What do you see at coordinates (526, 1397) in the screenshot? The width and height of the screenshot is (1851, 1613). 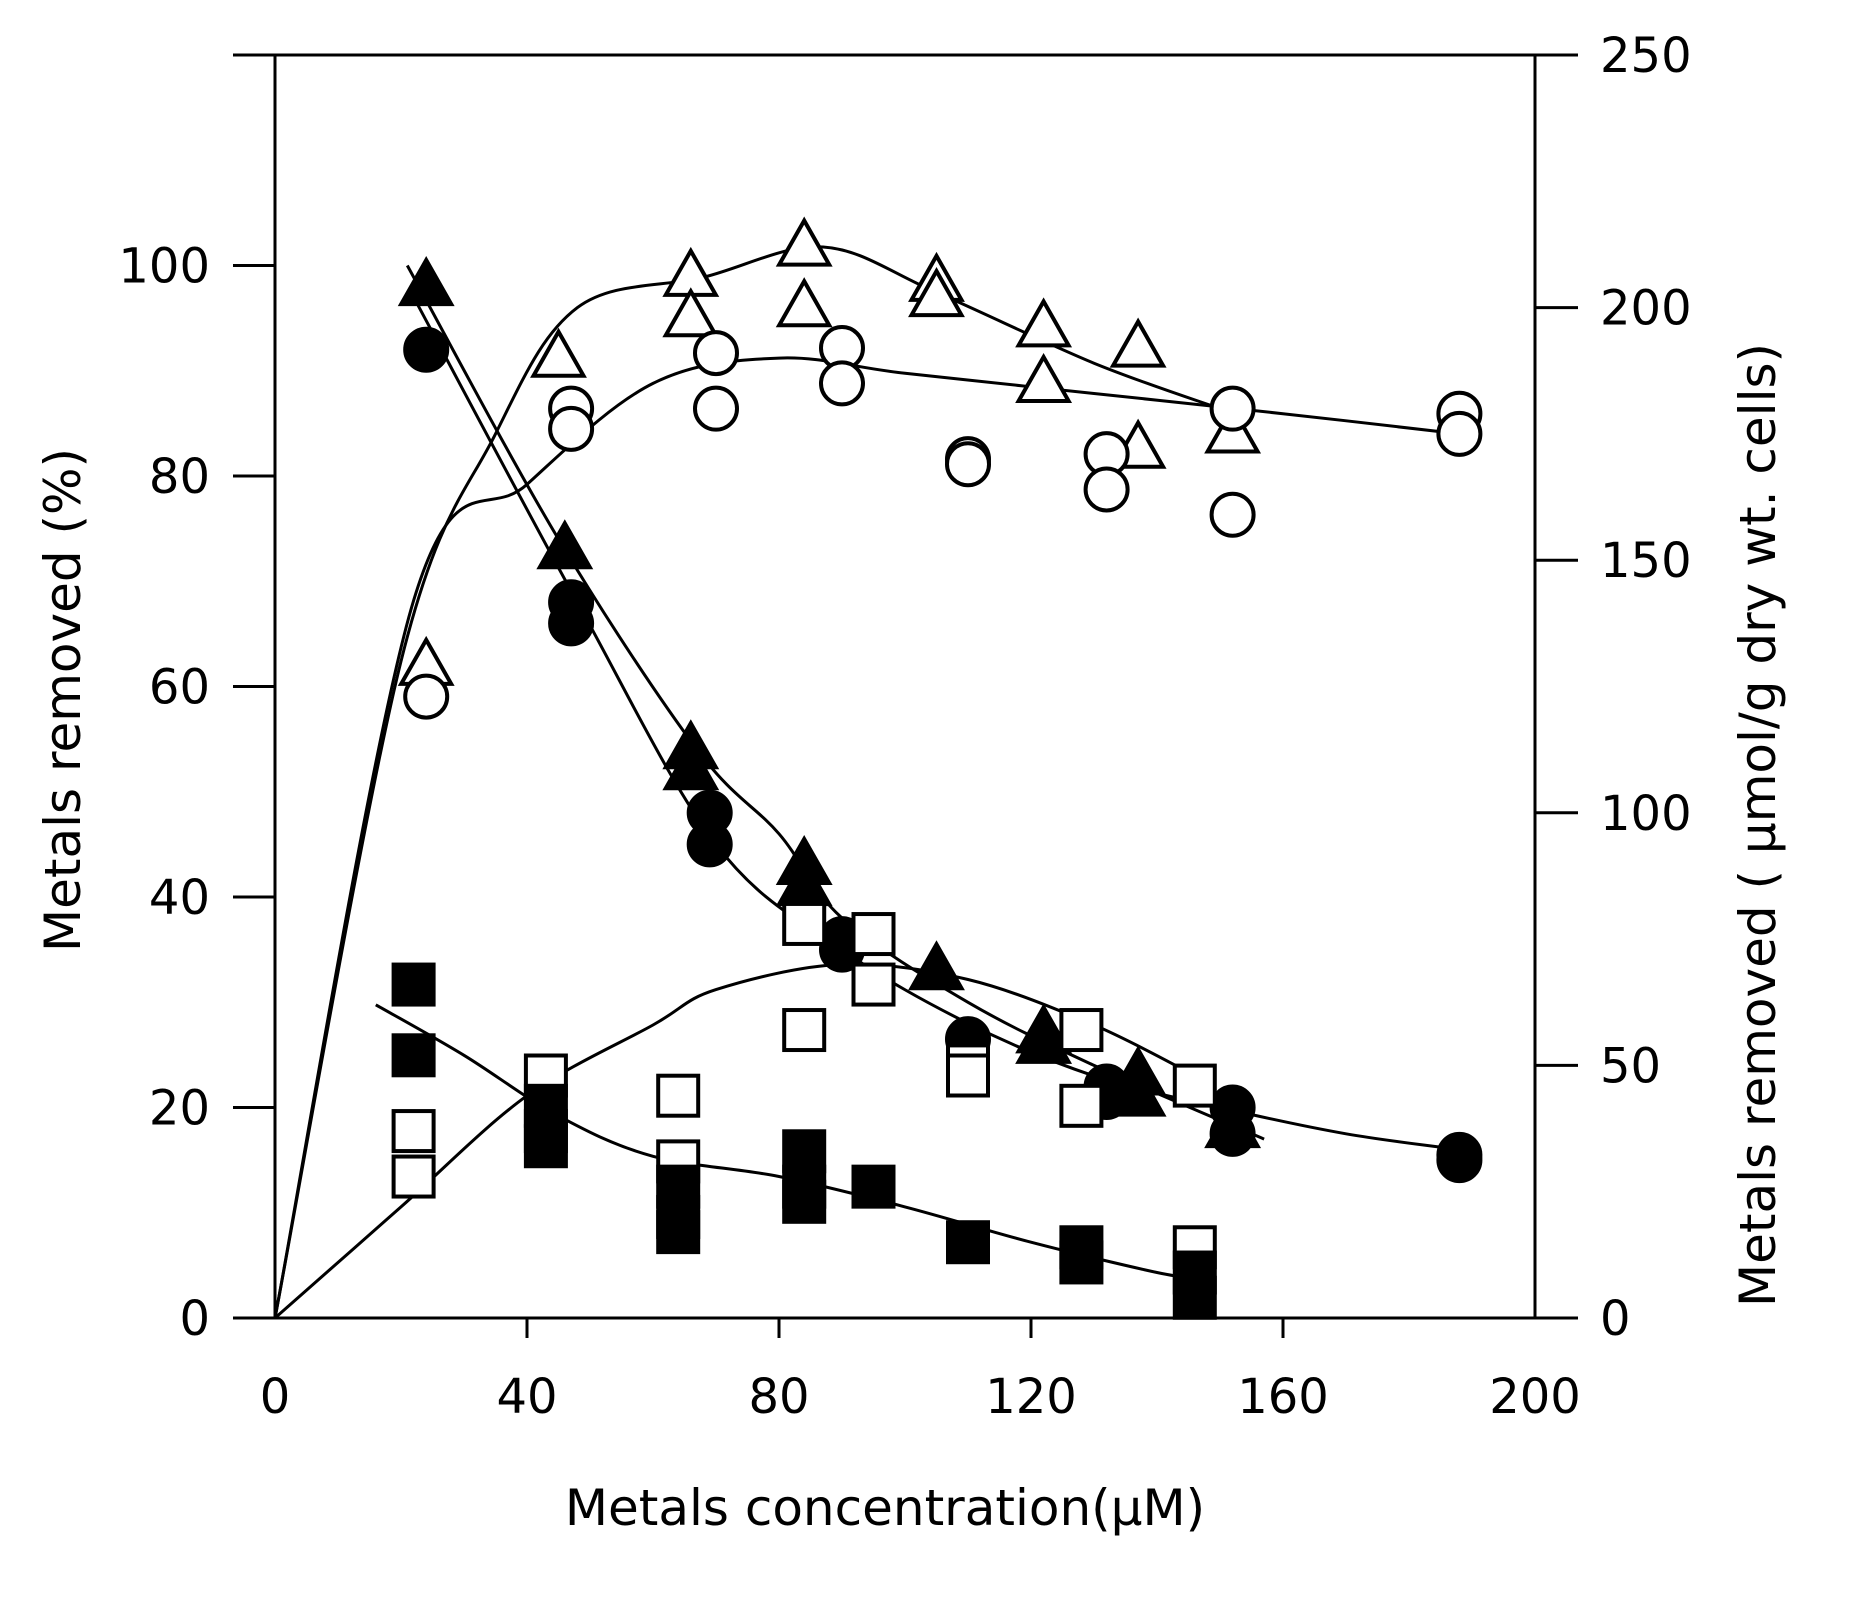 I see `x-tick-label: 40` at bounding box center [526, 1397].